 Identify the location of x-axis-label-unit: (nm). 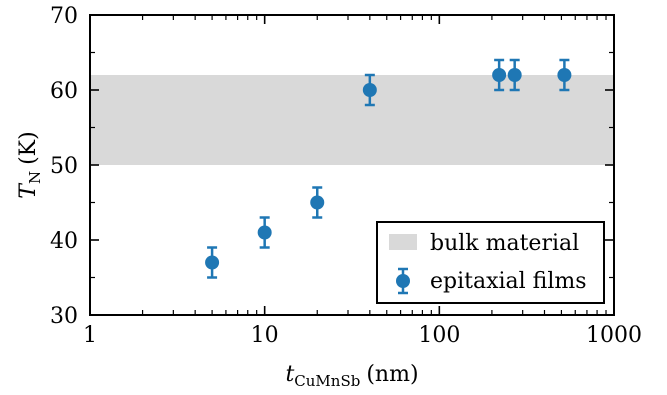
(392, 374).